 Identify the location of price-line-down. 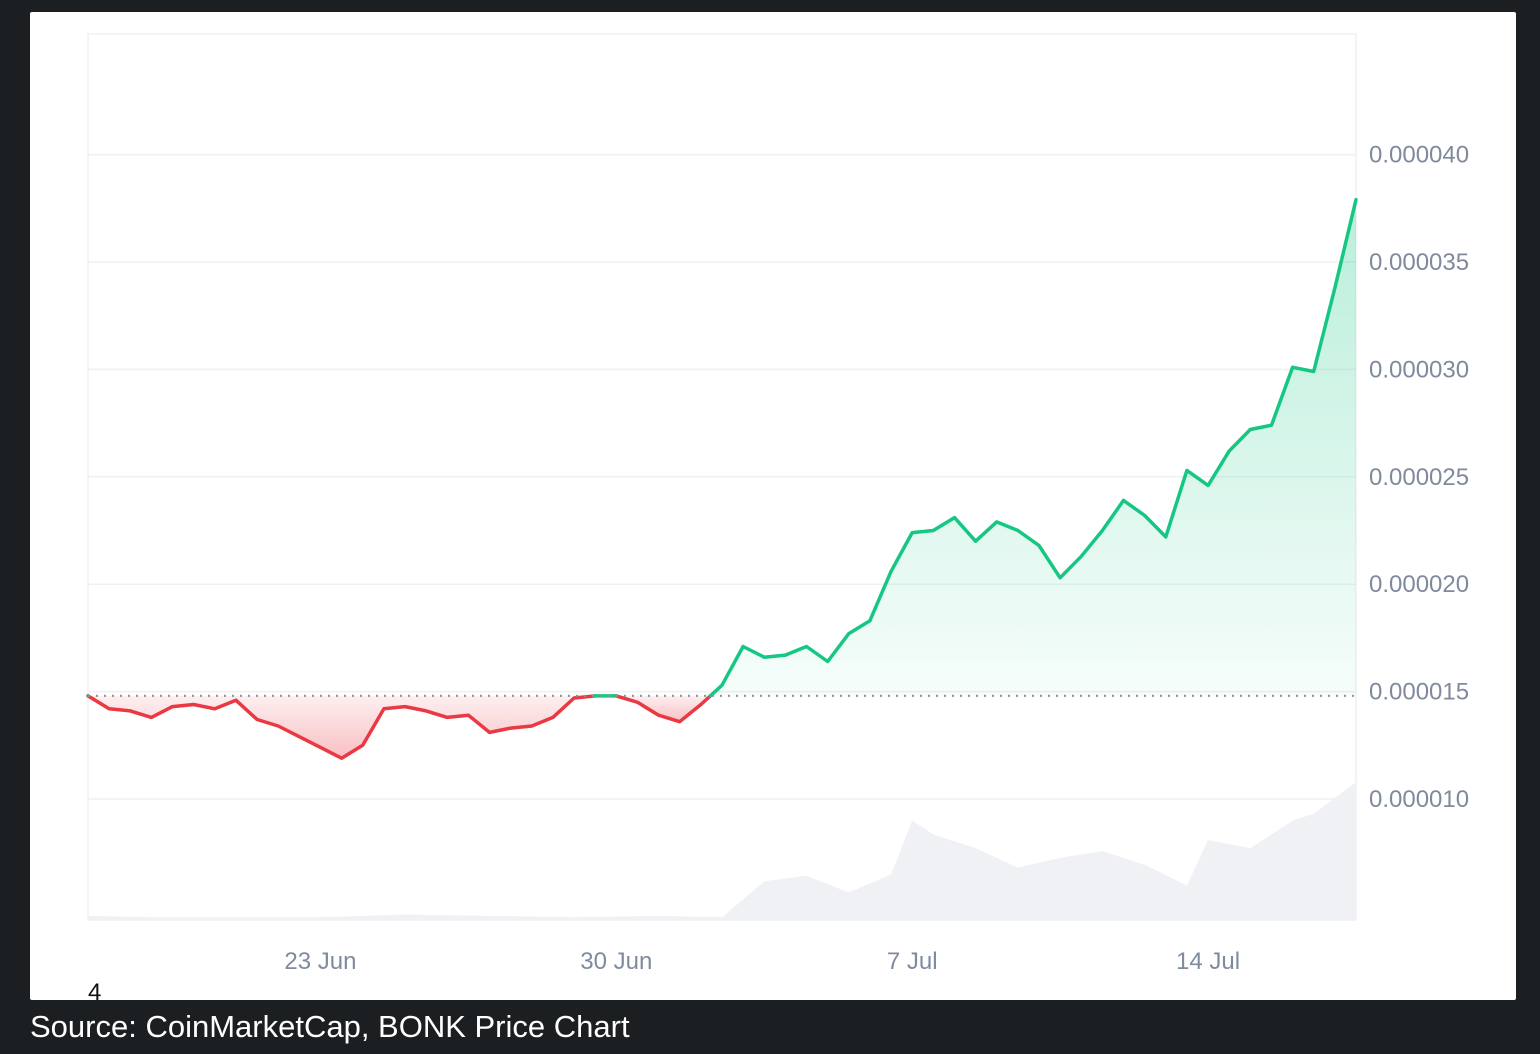
(663, 709).